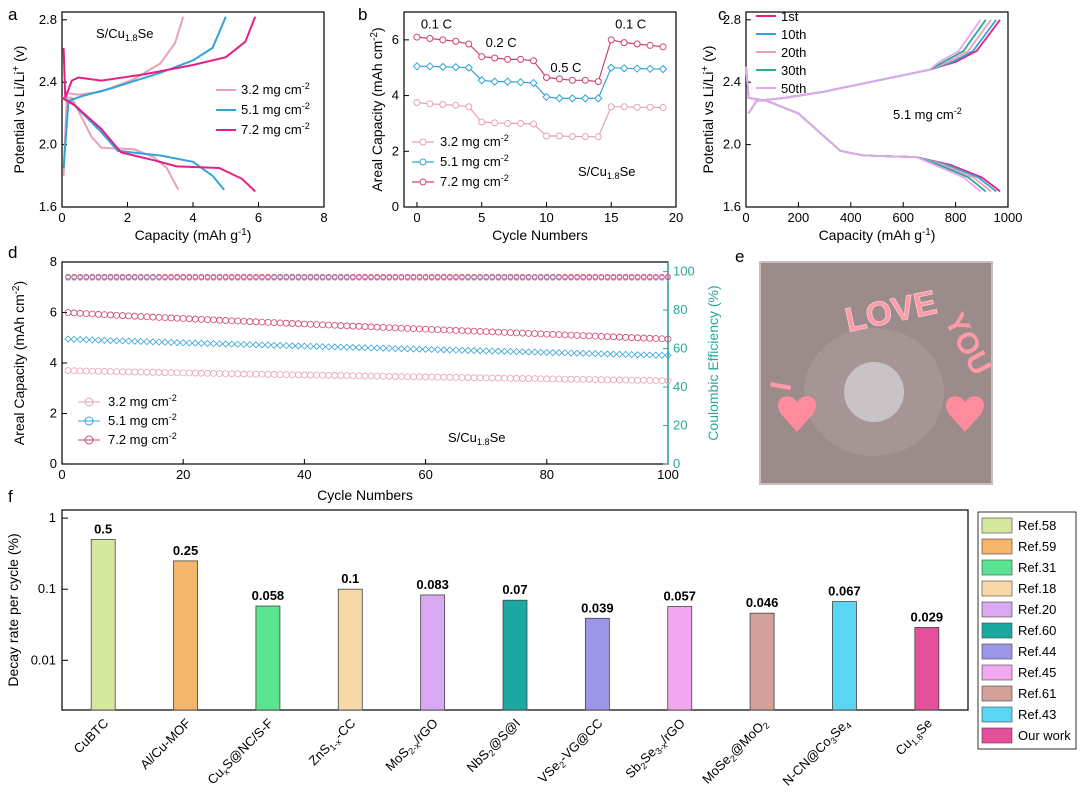 The image size is (1080, 798). Describe the element at coordinates (193, 235) in the screenshot. I see `panel-a-xlabel: Capacity (mAh g-1​)` at that location.